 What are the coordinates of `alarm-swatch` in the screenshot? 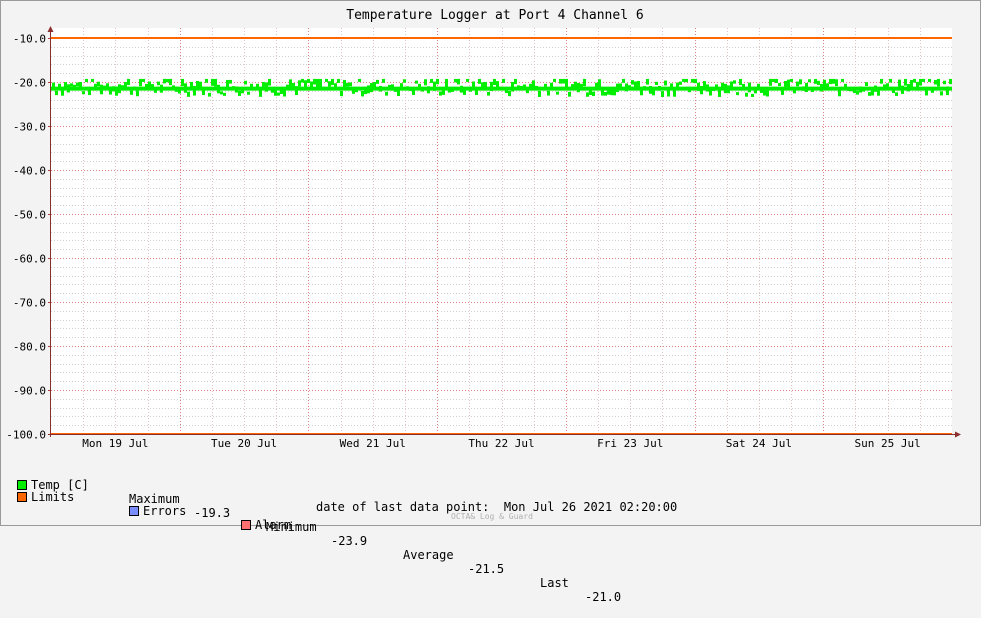 It's located at (246, 525).